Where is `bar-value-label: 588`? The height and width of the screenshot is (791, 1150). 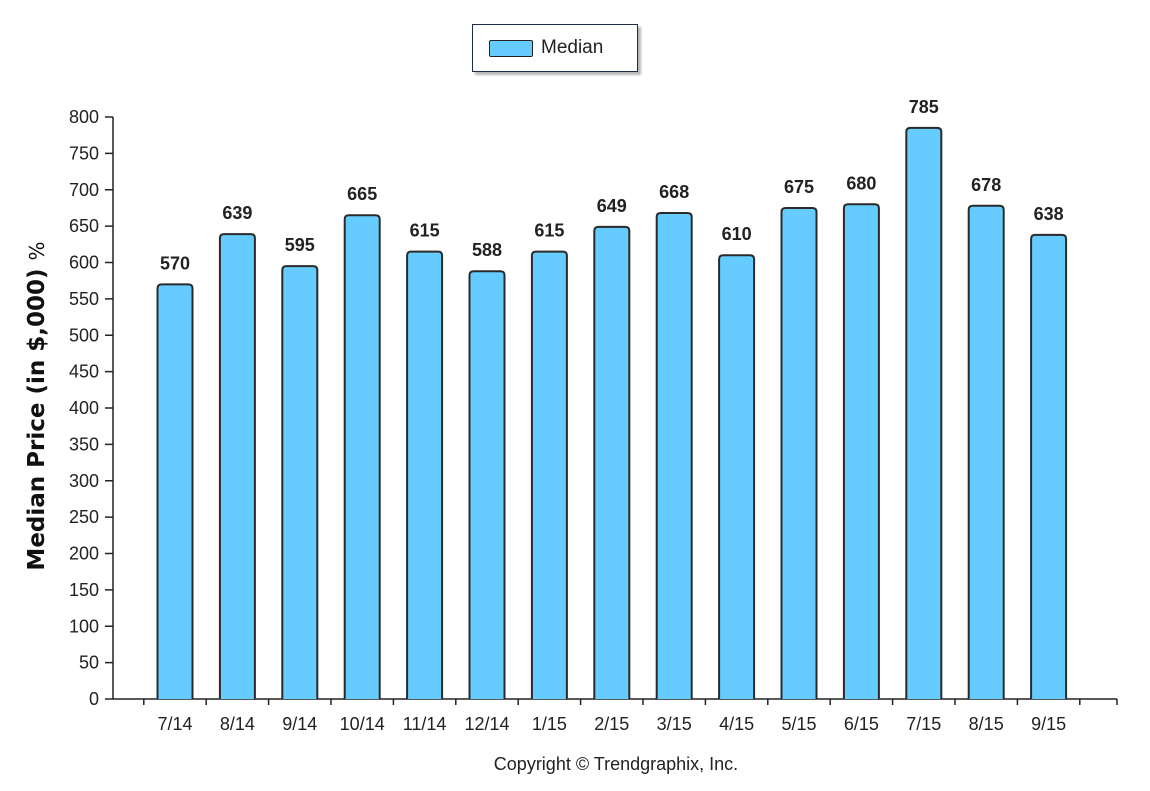
bar-value-label: 588 is located at coordinates (487, 250).